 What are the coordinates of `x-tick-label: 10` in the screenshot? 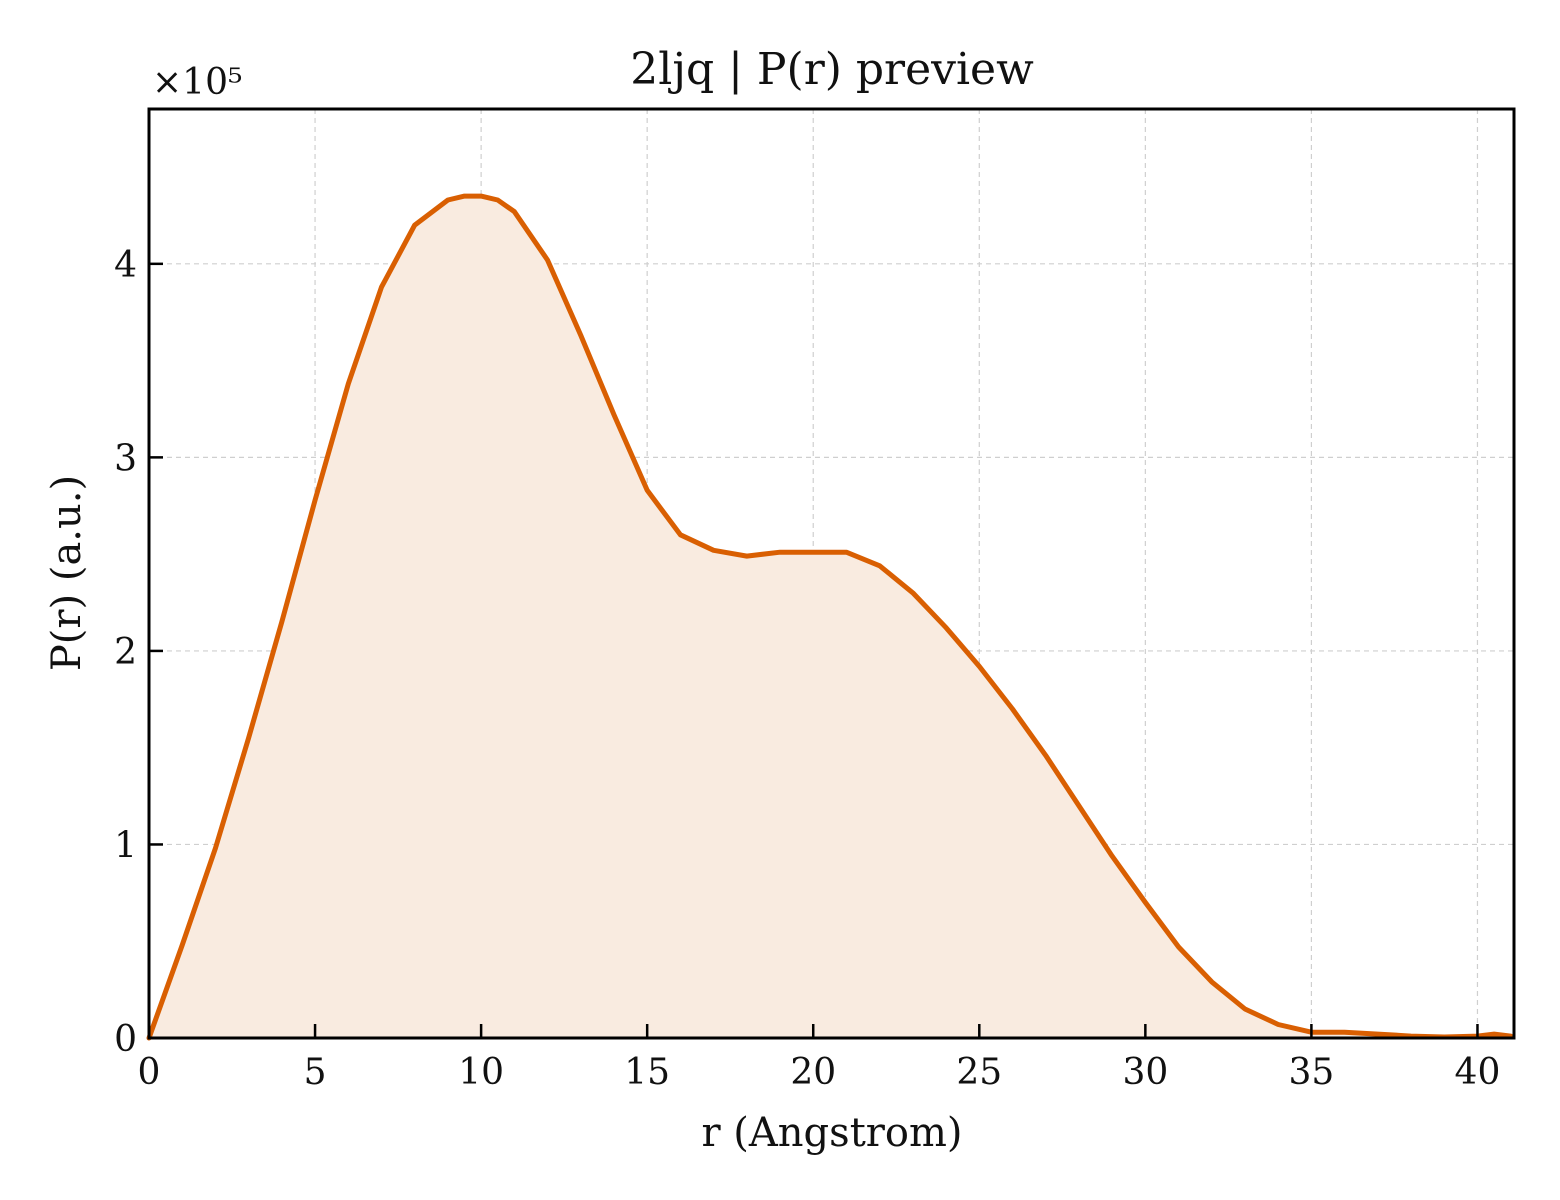 It's located at (481, 1072).